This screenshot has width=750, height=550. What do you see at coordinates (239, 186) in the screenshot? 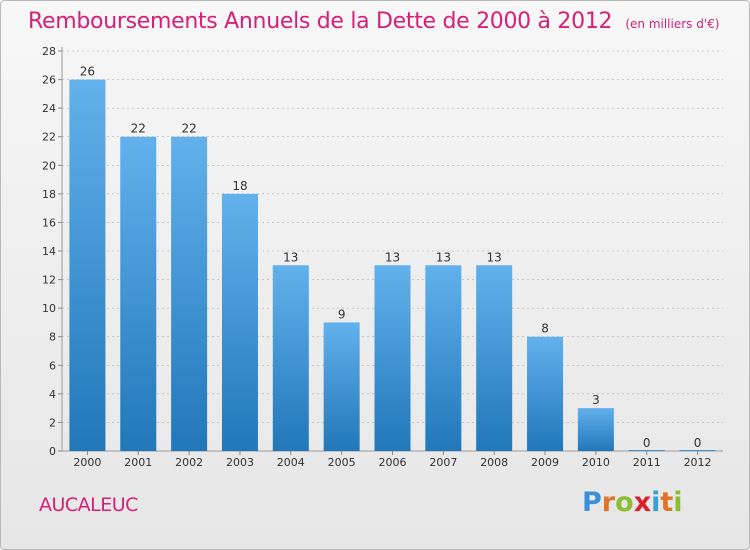
I see `data-label: 18` at bounding box center [239, 186].